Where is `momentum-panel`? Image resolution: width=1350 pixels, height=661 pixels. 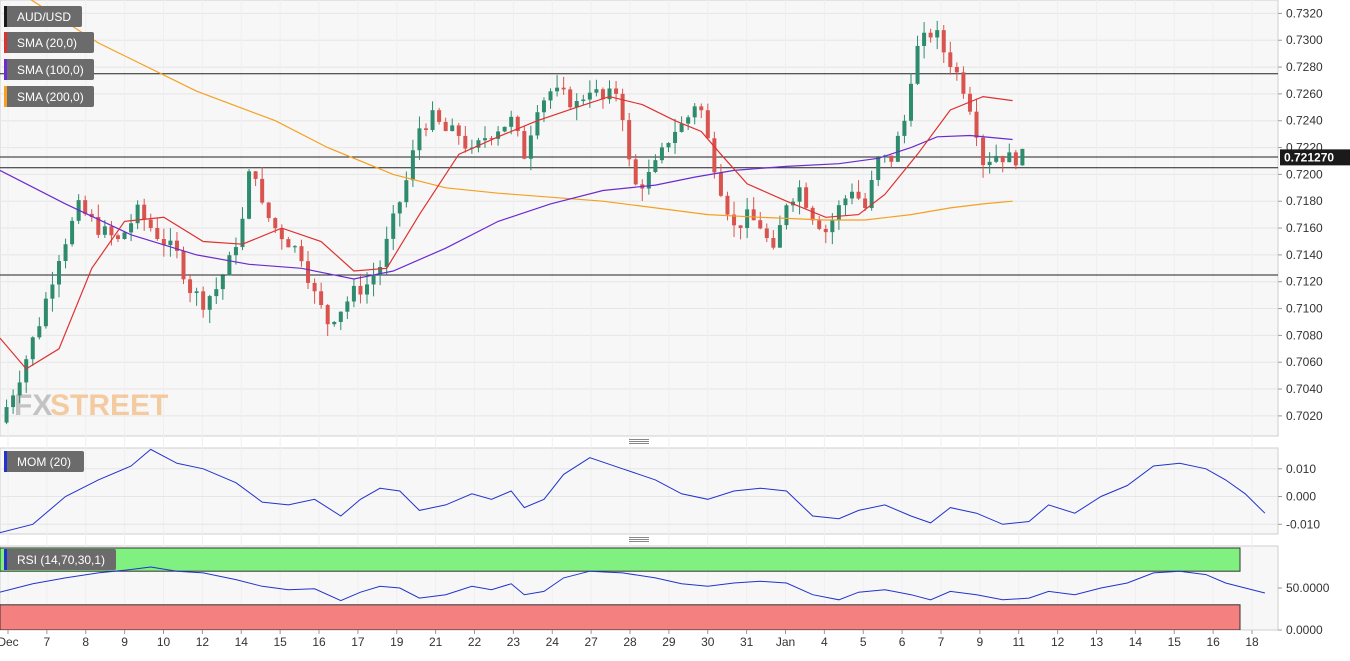
momentum-panel is located at coordinates (633, 491).